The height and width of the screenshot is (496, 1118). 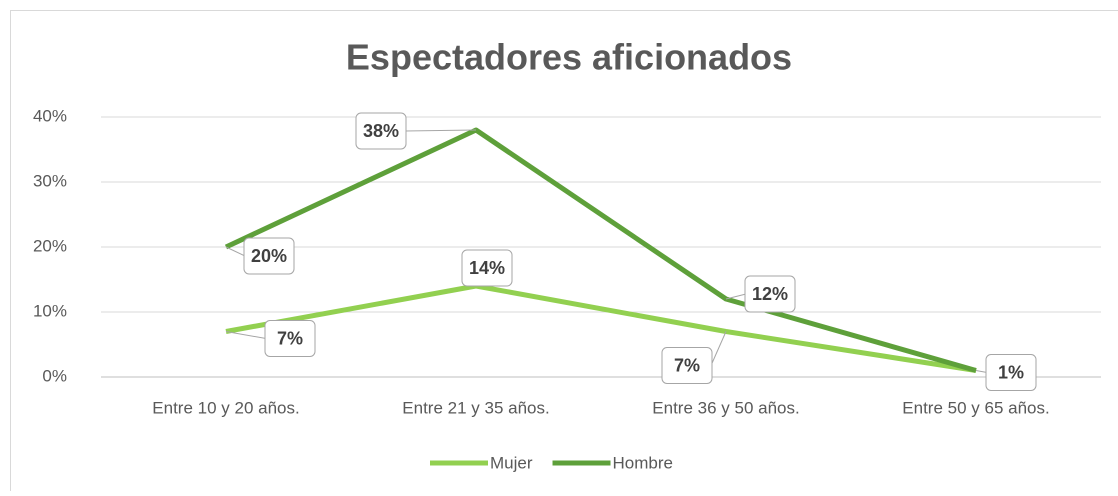 What do you see at coordinates (975, 407) in the screenshot?
I see `x-tick-label: Entre 50 y 65 años.` at bounding box center [975, 407].